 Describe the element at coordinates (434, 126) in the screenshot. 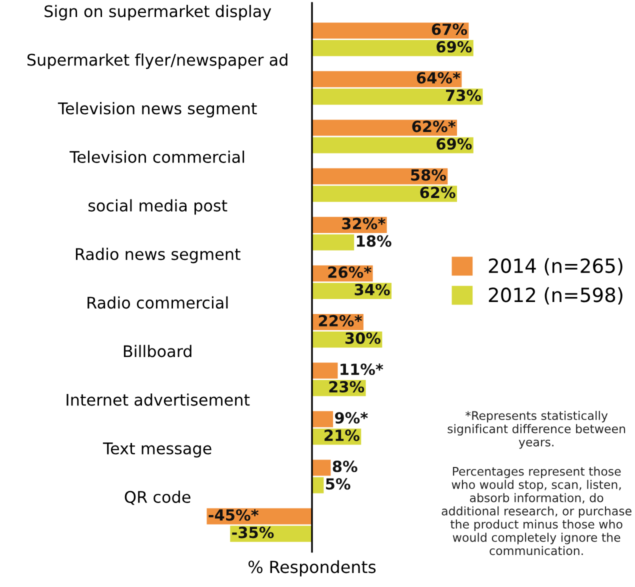

I see `data-label: 62%*` at that location.